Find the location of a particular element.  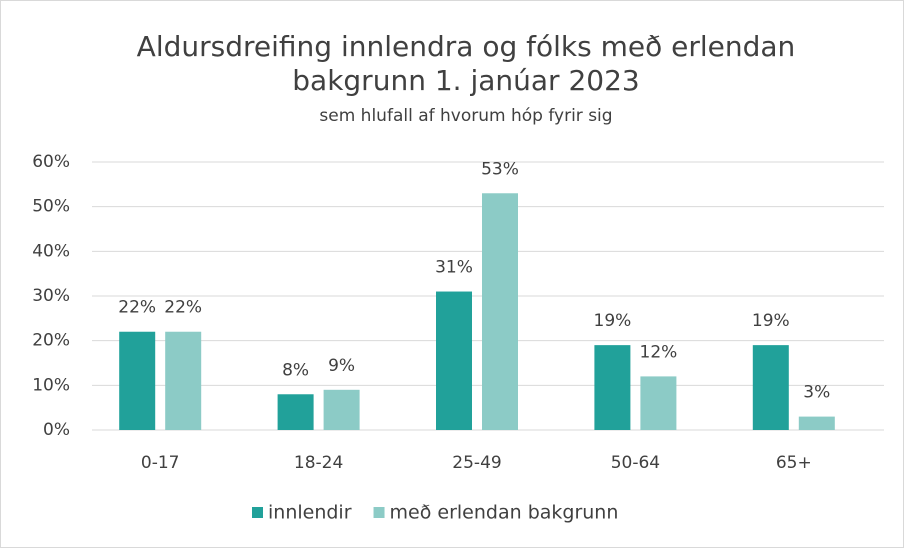

x-tick-label: 50-64 is located at coordinates (635, 463).